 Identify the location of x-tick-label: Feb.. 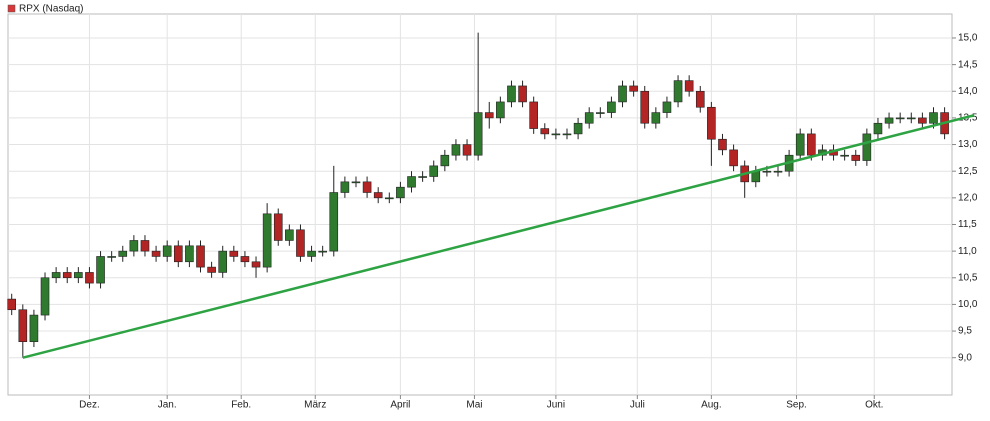
(241, 405).